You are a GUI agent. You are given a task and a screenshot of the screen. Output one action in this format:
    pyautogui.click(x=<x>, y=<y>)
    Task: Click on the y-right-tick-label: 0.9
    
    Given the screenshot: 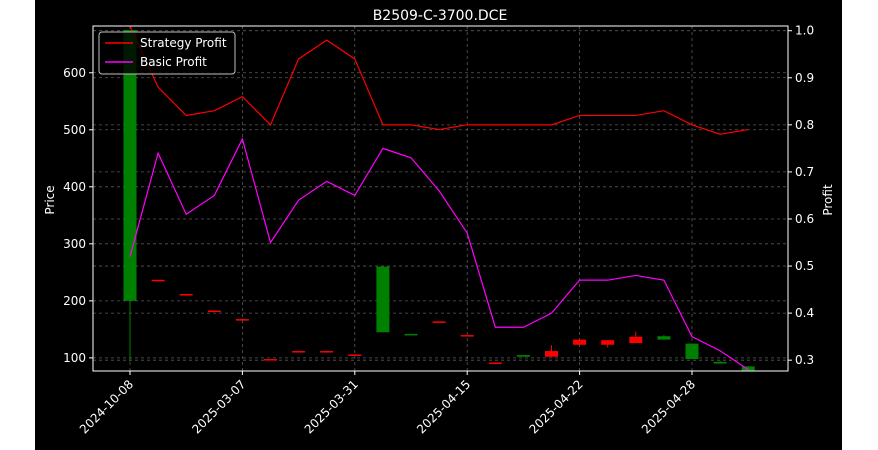 What is the action you would take?
    pyautogui.click(x=804, y=78)
    